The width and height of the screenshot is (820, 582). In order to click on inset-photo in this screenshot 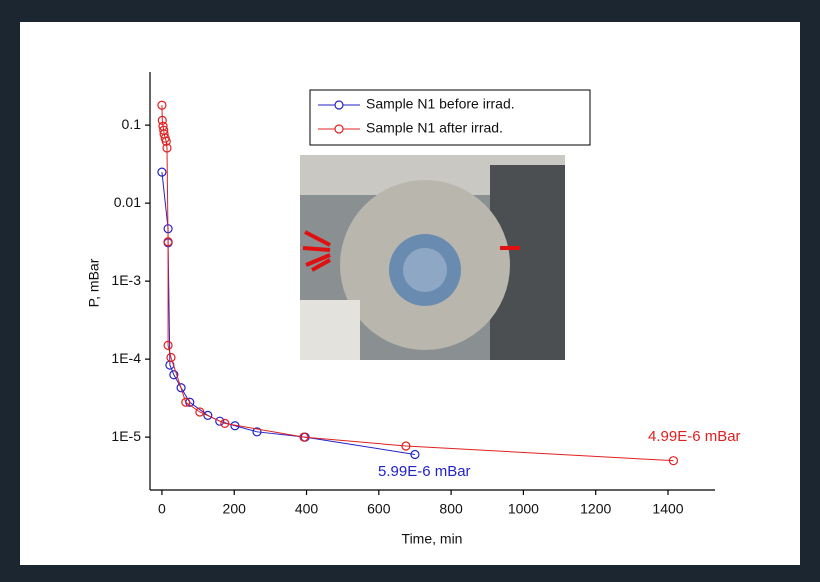, I will do `click(432, 257)`.